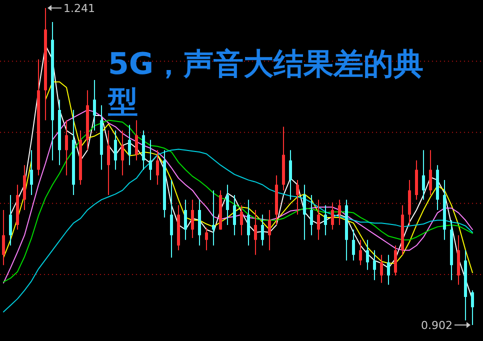 The image size is (483, 341). What do you see at coordinates (266, 84) in the screenshot?
I see `text: 5G，声音大结果差的典型` at bounding box center [266, 84].